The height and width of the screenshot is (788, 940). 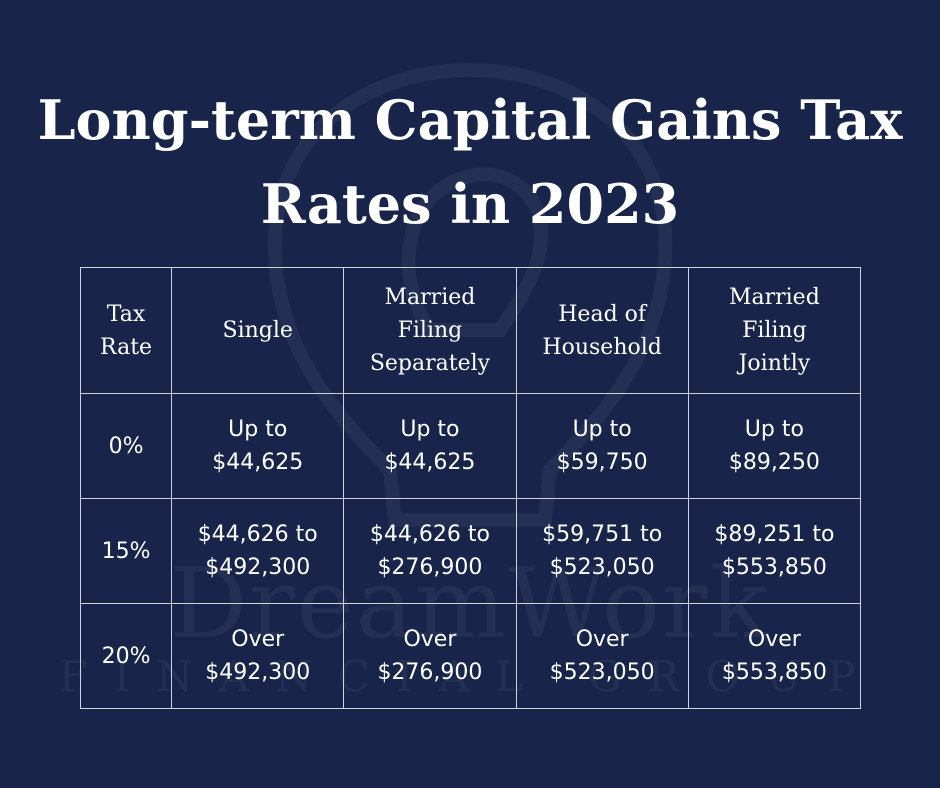 What do you see at coordinates (258, 656) in the screenshot?
I see `single-cell: Over $492,300` at bounding box center [258, 656].